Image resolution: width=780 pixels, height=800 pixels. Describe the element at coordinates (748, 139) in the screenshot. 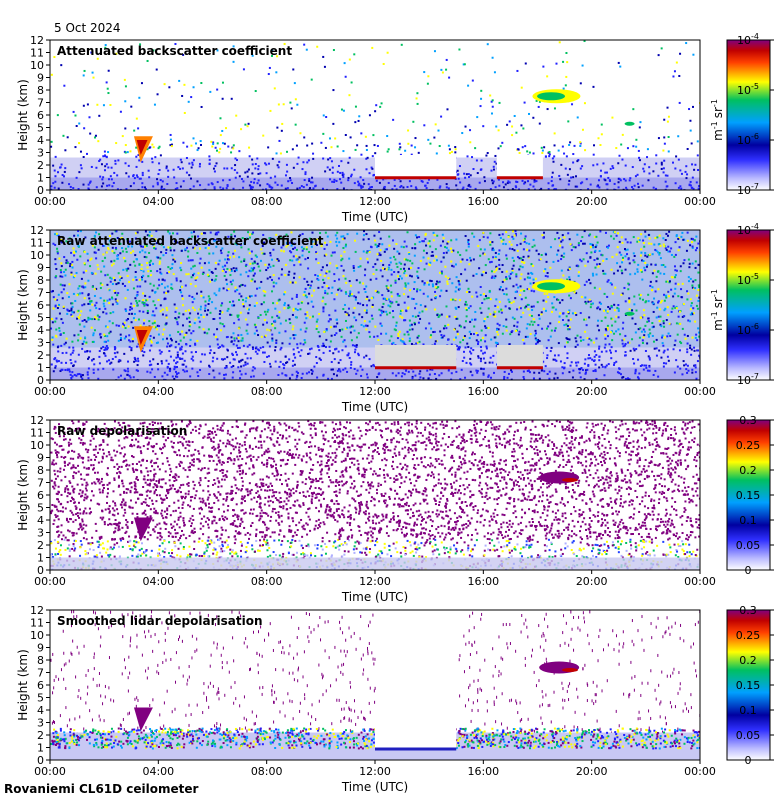

I see `colorbar-tick-label: 10⁻⁶` at that location.